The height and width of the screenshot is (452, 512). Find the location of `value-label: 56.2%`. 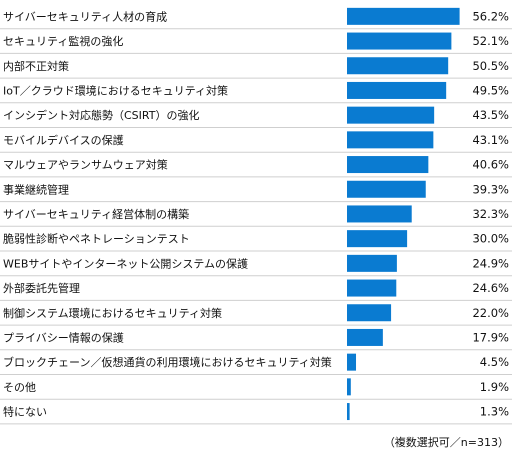

value-label: 56.2% is located at coordinates (490, 16).